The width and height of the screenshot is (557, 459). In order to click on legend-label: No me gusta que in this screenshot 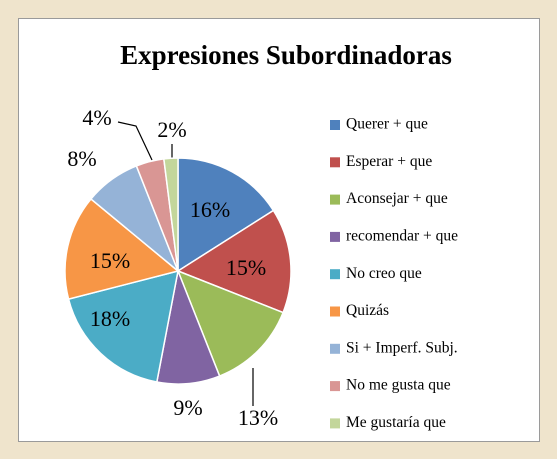, I will do `click(398, 385)`.